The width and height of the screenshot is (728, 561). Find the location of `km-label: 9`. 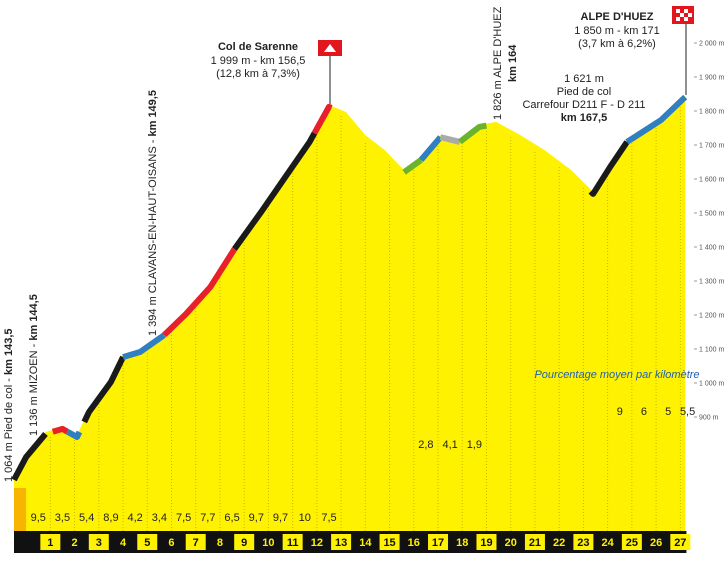

km-label: 9 is located at coordinates (244, 543).